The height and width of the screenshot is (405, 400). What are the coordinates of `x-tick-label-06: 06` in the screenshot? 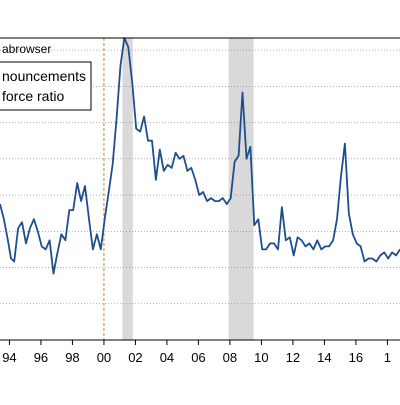 It's located at (198, 357).